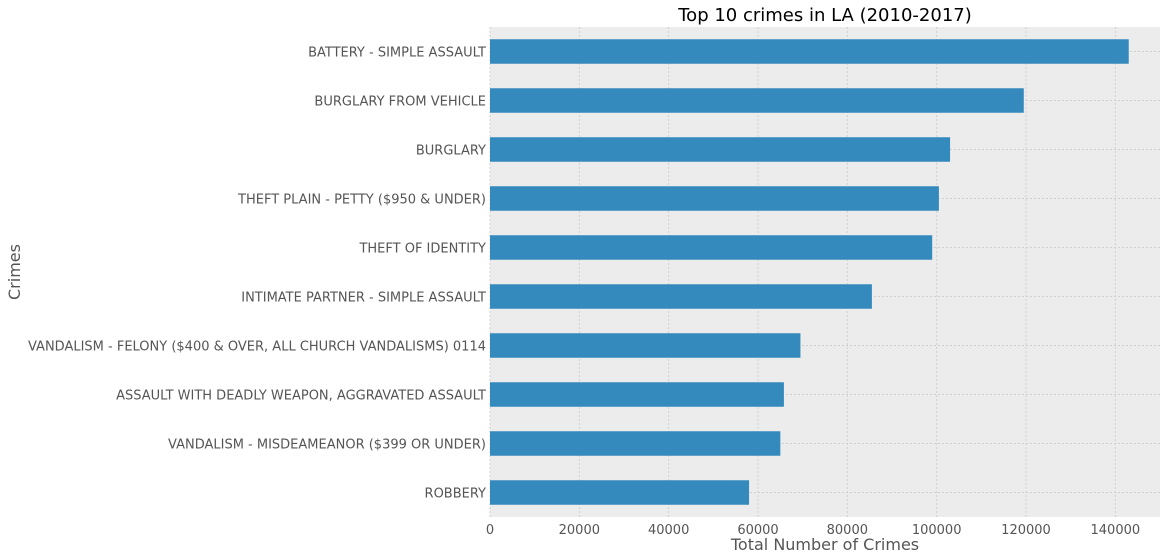 This screenshot has width=1166, height=559. What do you see at coordinates (1116, 530) in the screenshot?
I see `x-tick-label: 140000` at bounding box center [1116, 530].